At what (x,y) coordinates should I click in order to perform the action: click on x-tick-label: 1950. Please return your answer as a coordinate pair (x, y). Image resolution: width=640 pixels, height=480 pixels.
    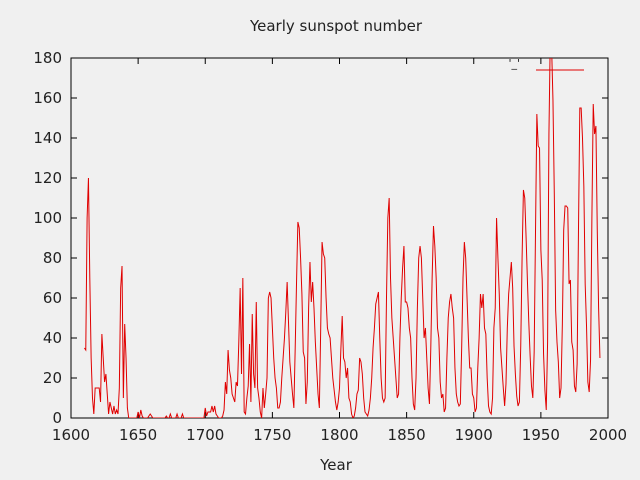
    Looking at the image, I should click on (541, 435).